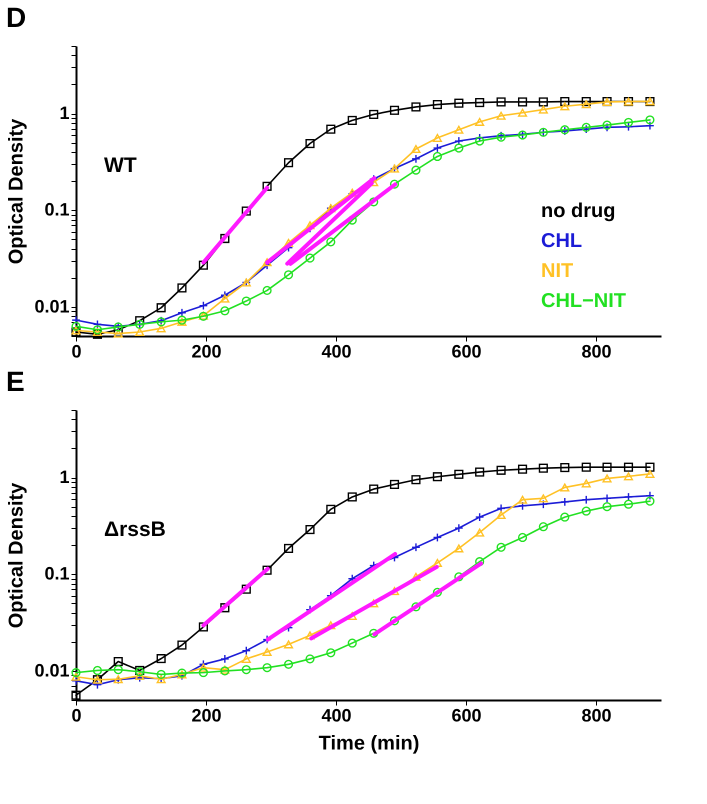 The width and height of the screenshot is (707, 804). Describe the element at coordinates (16, 17) in the screenshot. I see `chart-title: D` at that location.